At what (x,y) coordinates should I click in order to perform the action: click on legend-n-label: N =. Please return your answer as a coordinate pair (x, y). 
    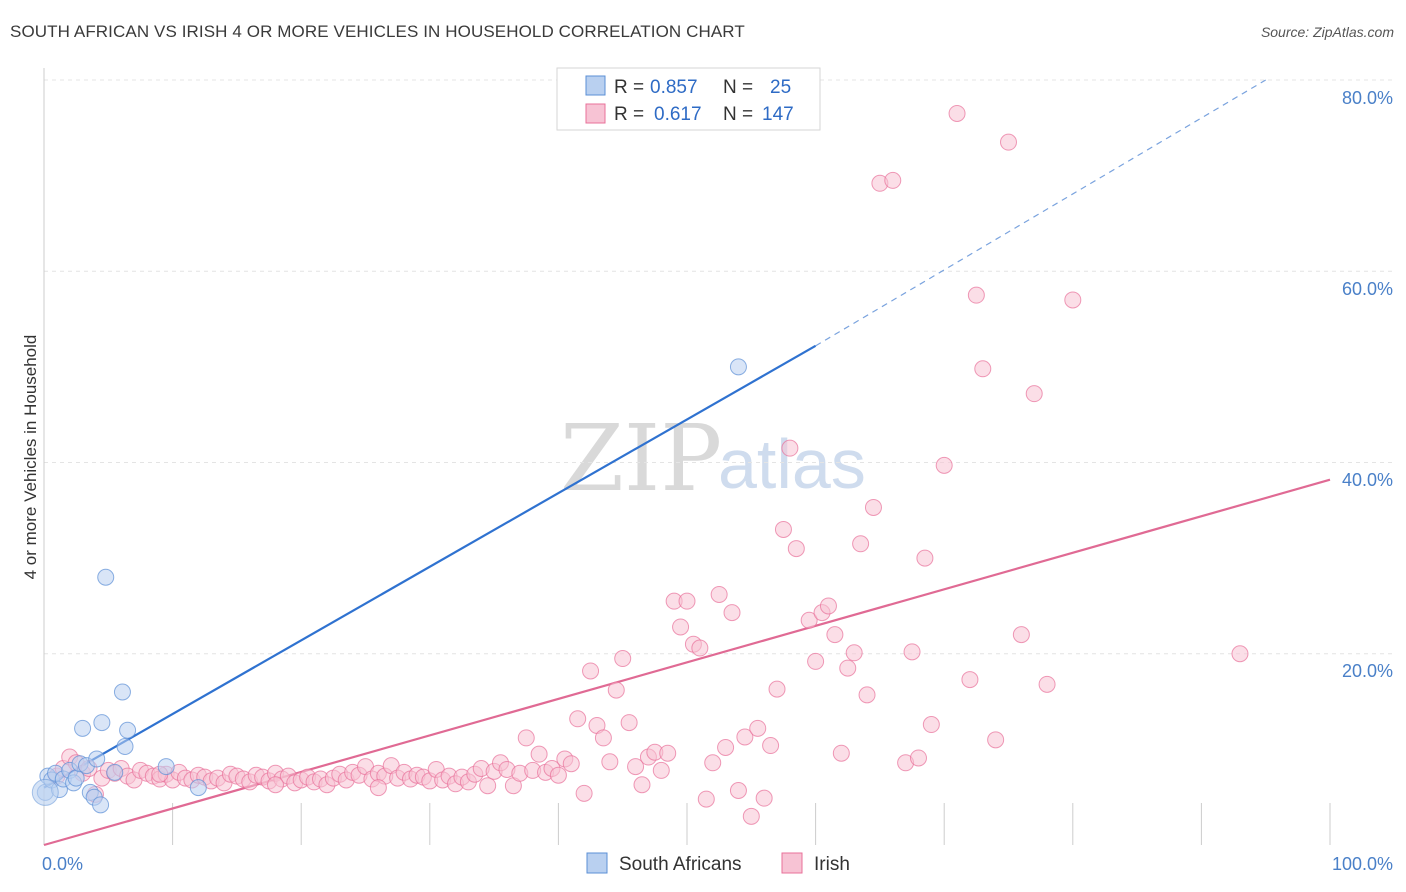
    Looking at the image, I should click on (738, 114).